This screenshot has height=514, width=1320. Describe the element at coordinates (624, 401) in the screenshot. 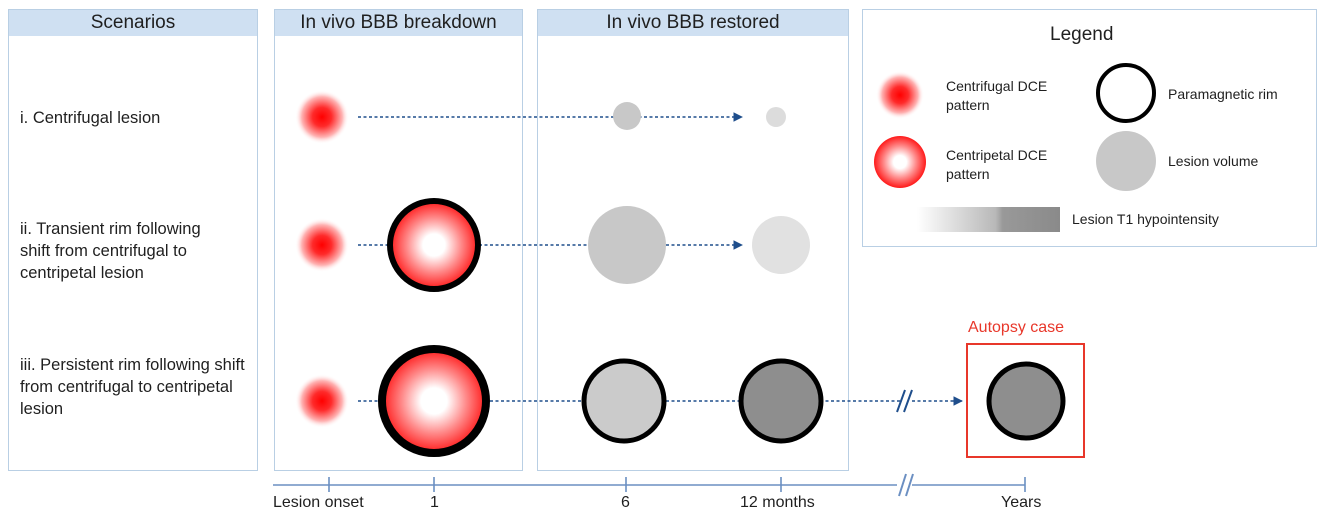

I see `row-3-rim-lesion-6m` at that location.